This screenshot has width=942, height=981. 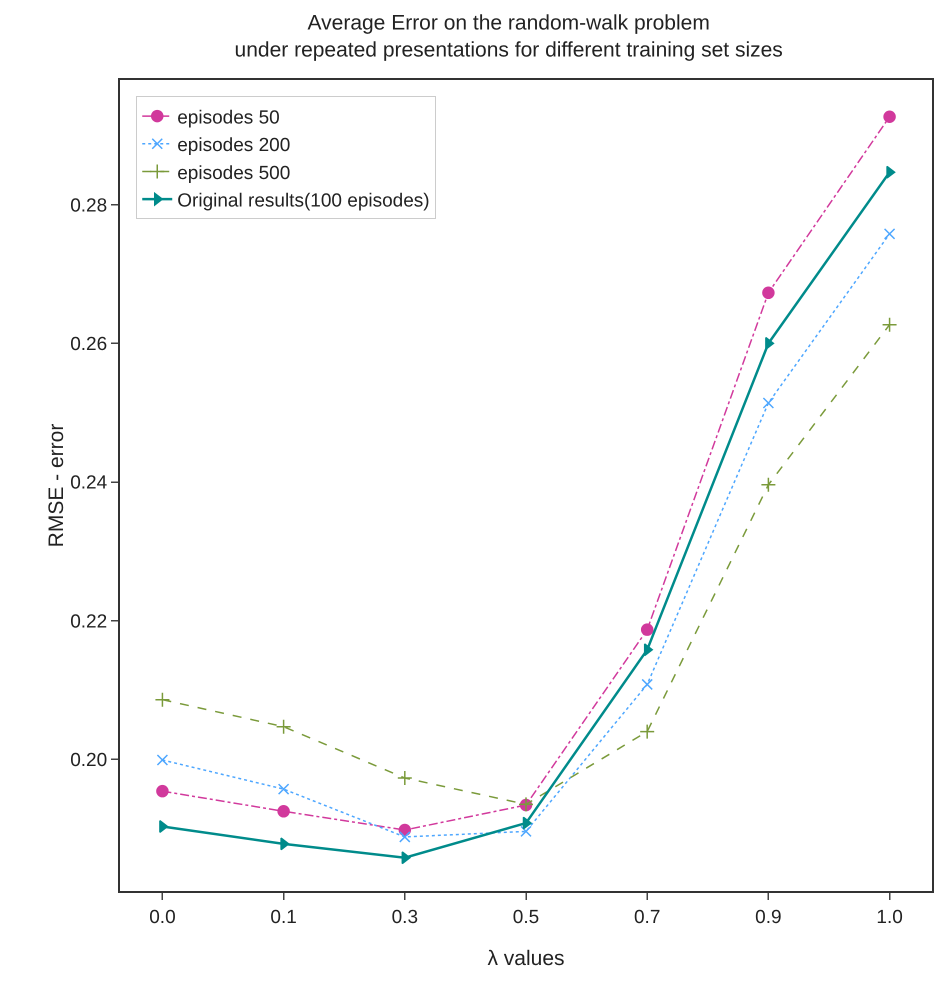 What do you see at coordinates (233, 145) in the screenshot?
I see `legend-label: episodes 200` at bounding box center [233, 145].